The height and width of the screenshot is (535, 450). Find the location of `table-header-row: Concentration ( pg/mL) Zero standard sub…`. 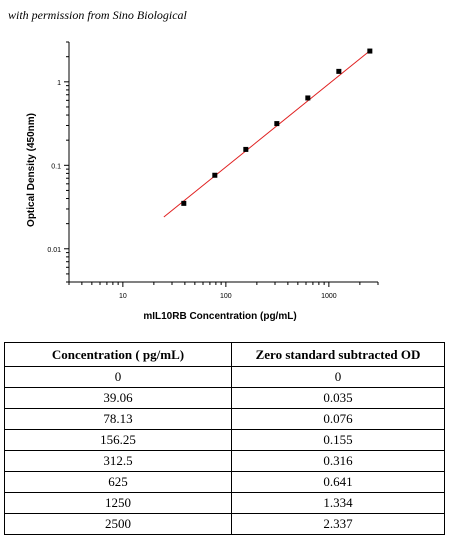

table-header-row: Concentration ( pg/mL) Zero standard sub… is located at coordinates (224, 354).